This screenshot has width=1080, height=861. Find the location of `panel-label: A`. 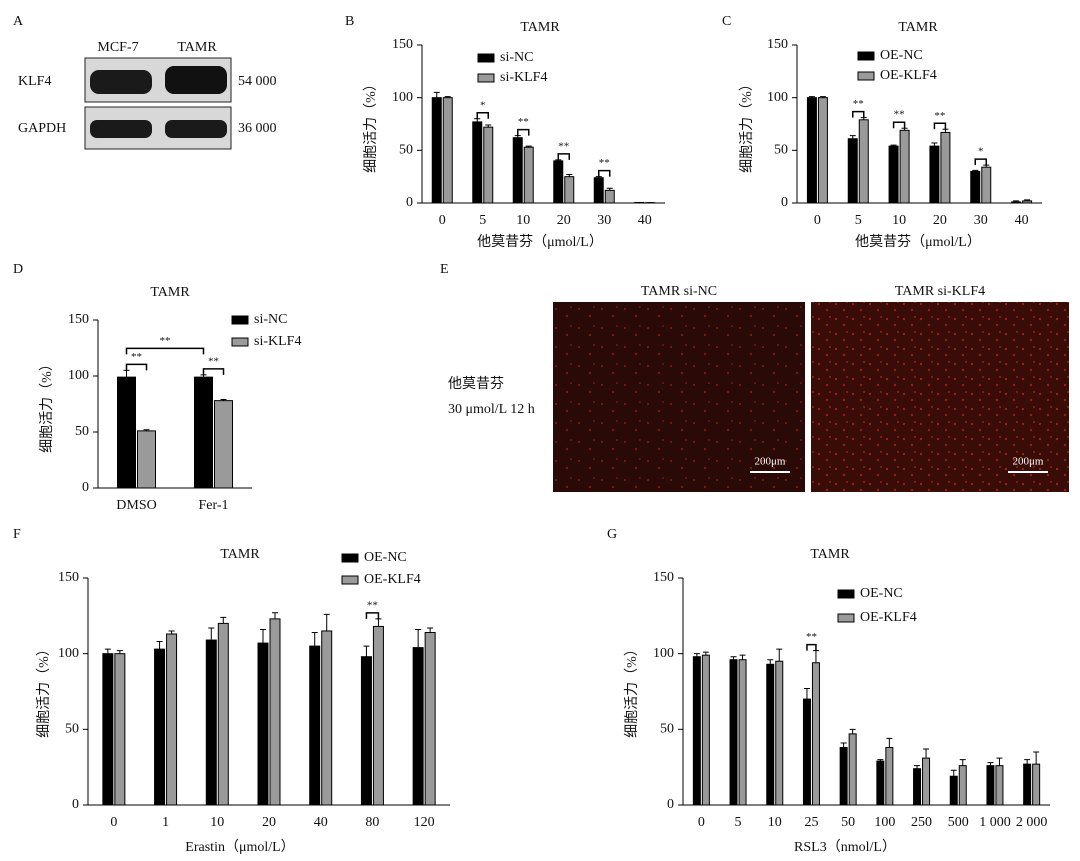

panel-label: A is located at coordinates (18, 21).